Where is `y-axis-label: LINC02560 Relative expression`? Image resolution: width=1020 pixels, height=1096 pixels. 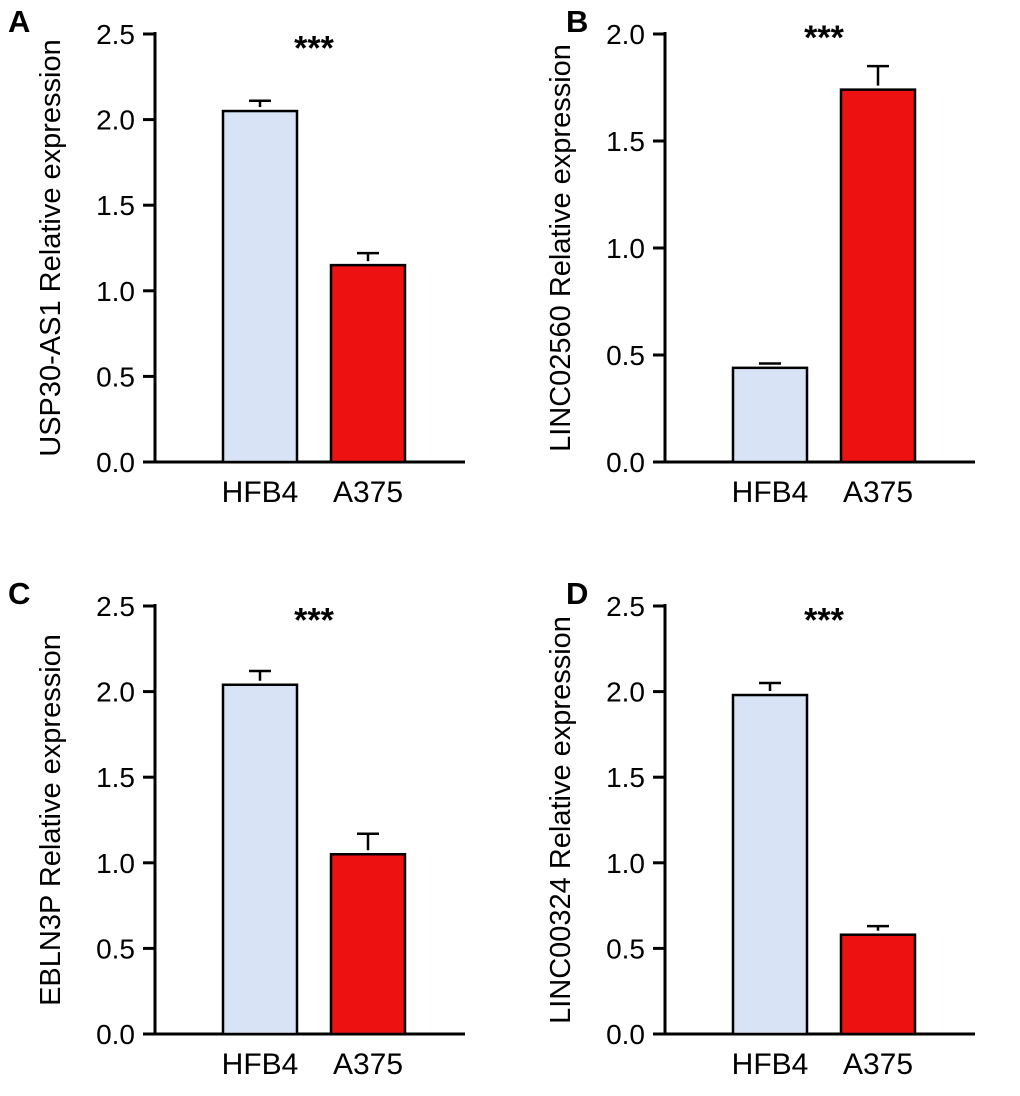 y-axis-label: LINC02560 Relative expression is located at coordinates (561, 248).